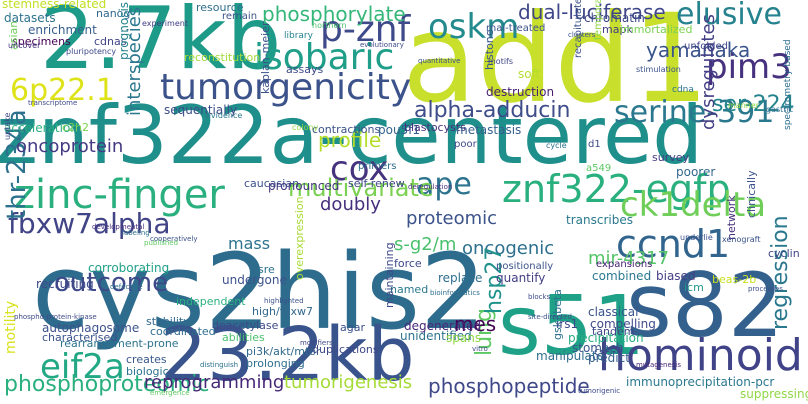 The image size is (808, 404). Describe the element at coordinates (656, 29) in the screenshot. I see `word-65: immortalized` at that location.